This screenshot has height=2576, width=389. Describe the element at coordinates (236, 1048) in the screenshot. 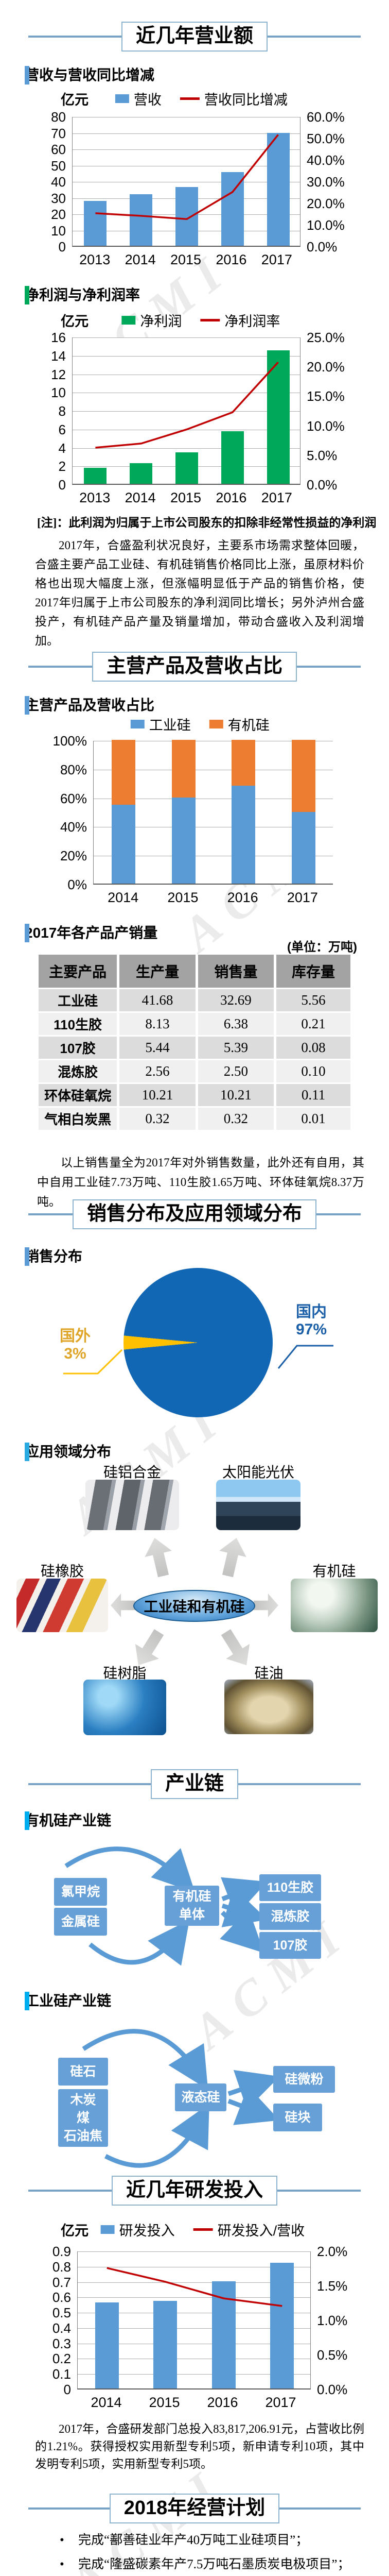

I see `value-cell: 5.39` at that location.